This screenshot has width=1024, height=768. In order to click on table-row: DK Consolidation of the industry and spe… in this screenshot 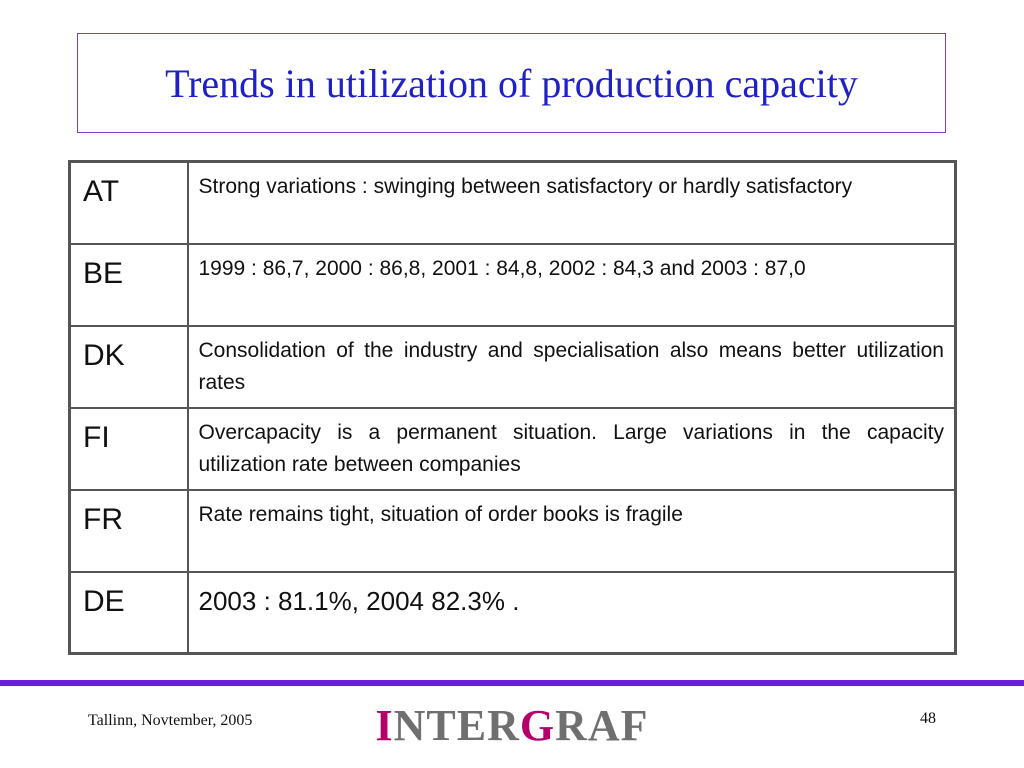, I will do `click(512, 366)`.